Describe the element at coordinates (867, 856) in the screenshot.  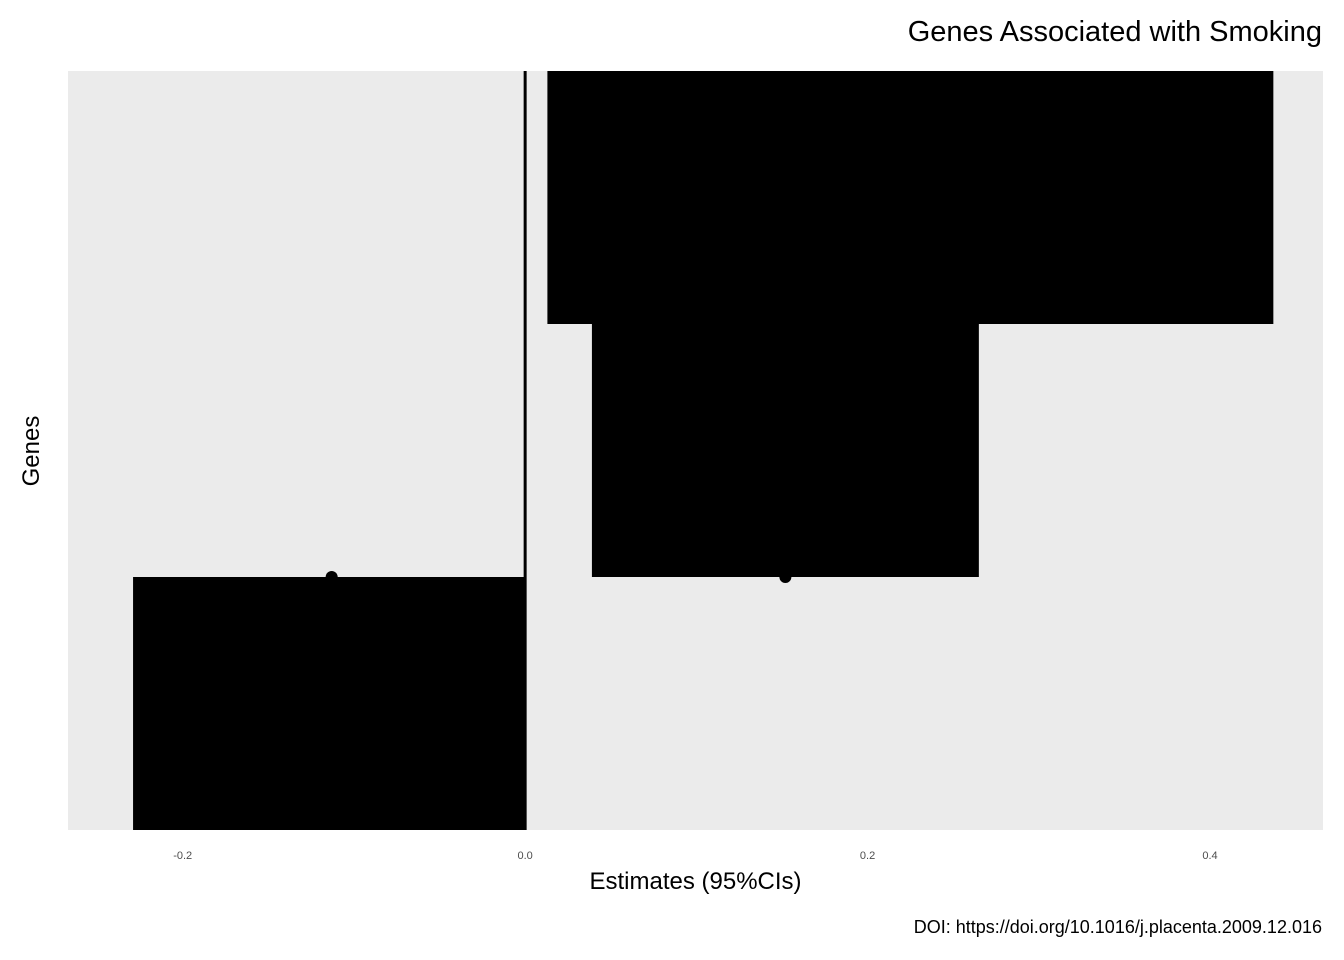
I see `x-tick-label: 0.2` at that location.